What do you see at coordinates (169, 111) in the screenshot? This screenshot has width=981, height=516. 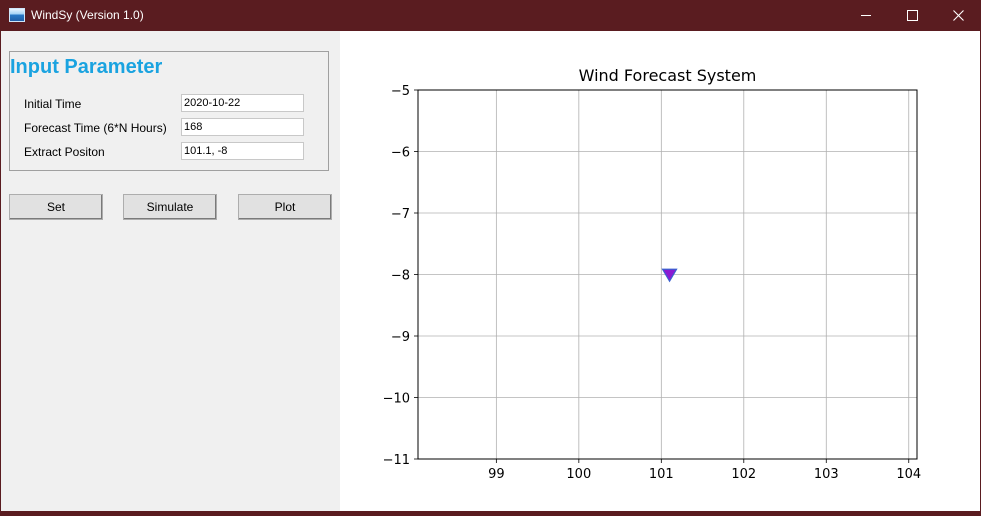 I see `input-parameter-group` at bounding box center [169, 111].